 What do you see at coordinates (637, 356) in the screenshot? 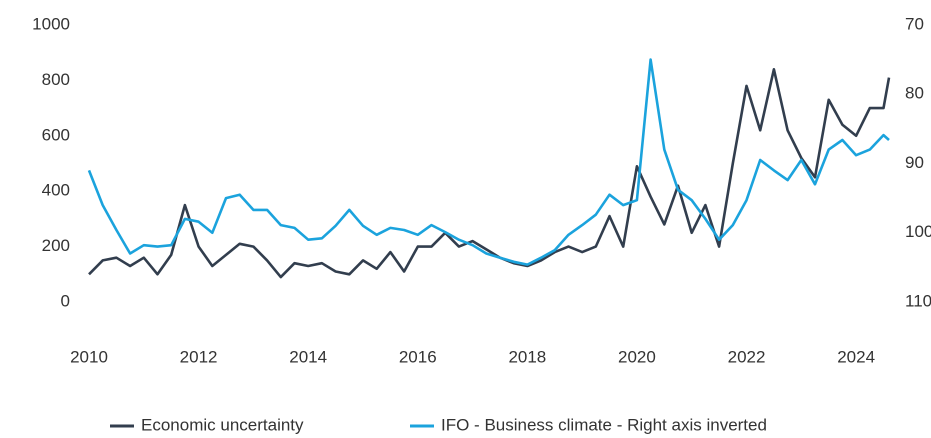
I see `x-tick-label: 2020` at bounding box center [637, 356].